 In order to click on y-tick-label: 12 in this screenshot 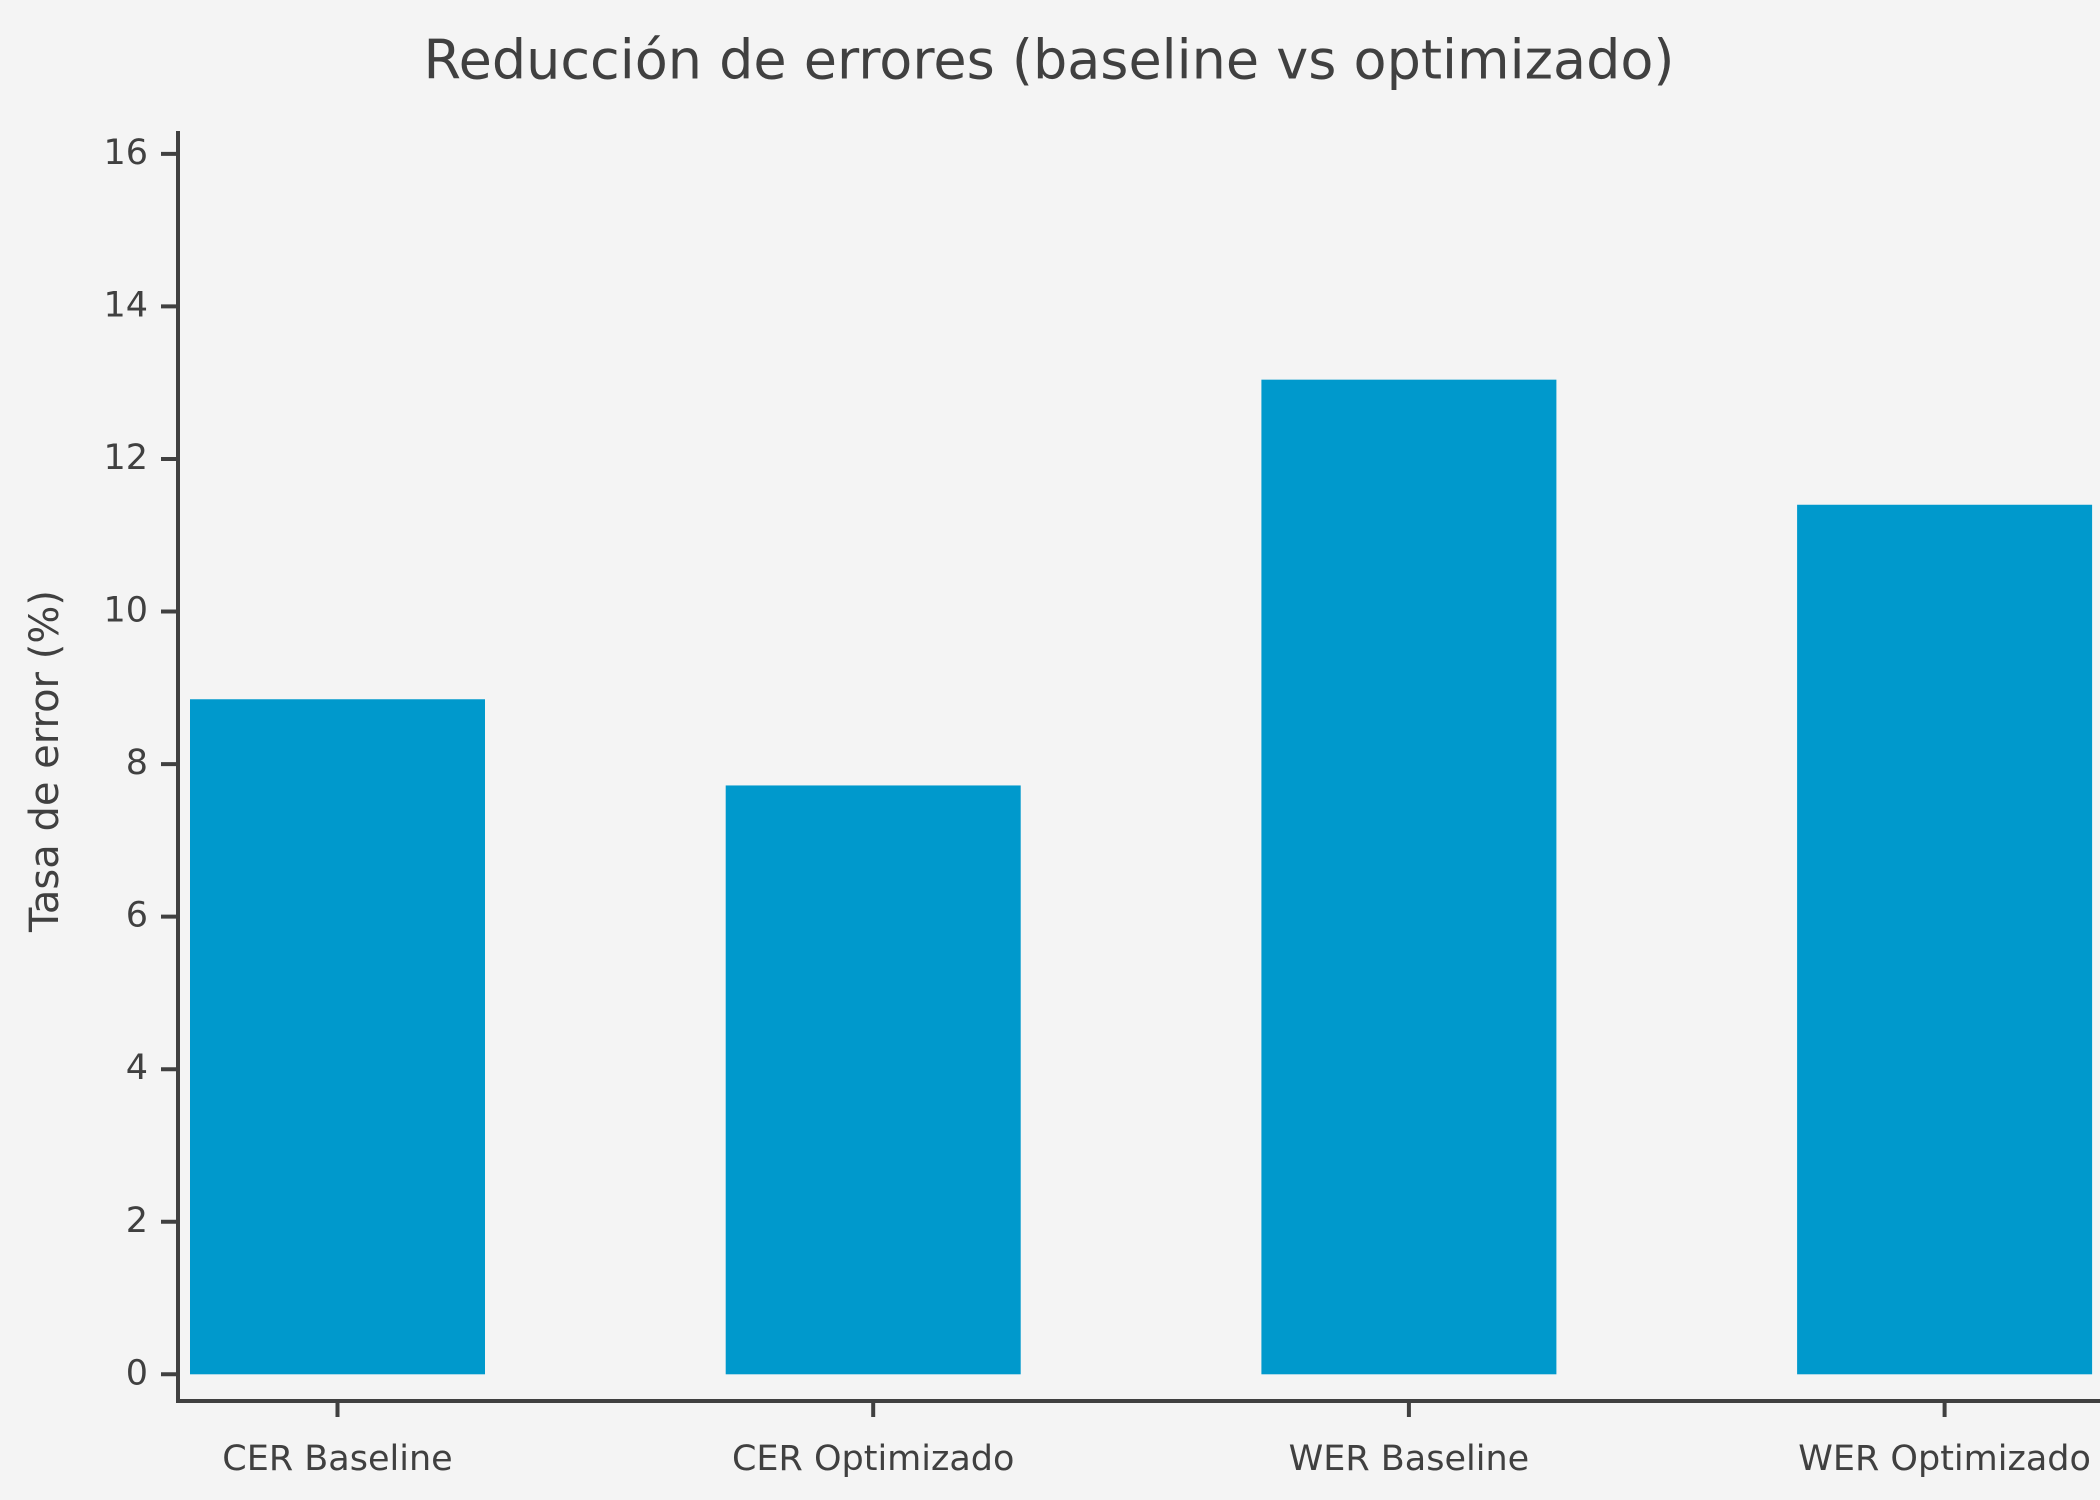, I will do `click(125, 458)`.